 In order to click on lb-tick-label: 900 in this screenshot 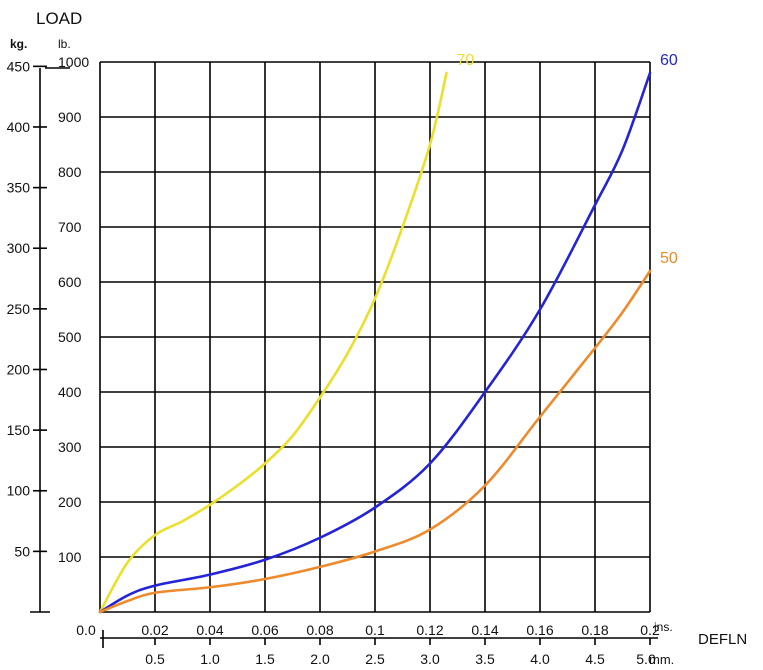, I will do `click(70, 117)`.